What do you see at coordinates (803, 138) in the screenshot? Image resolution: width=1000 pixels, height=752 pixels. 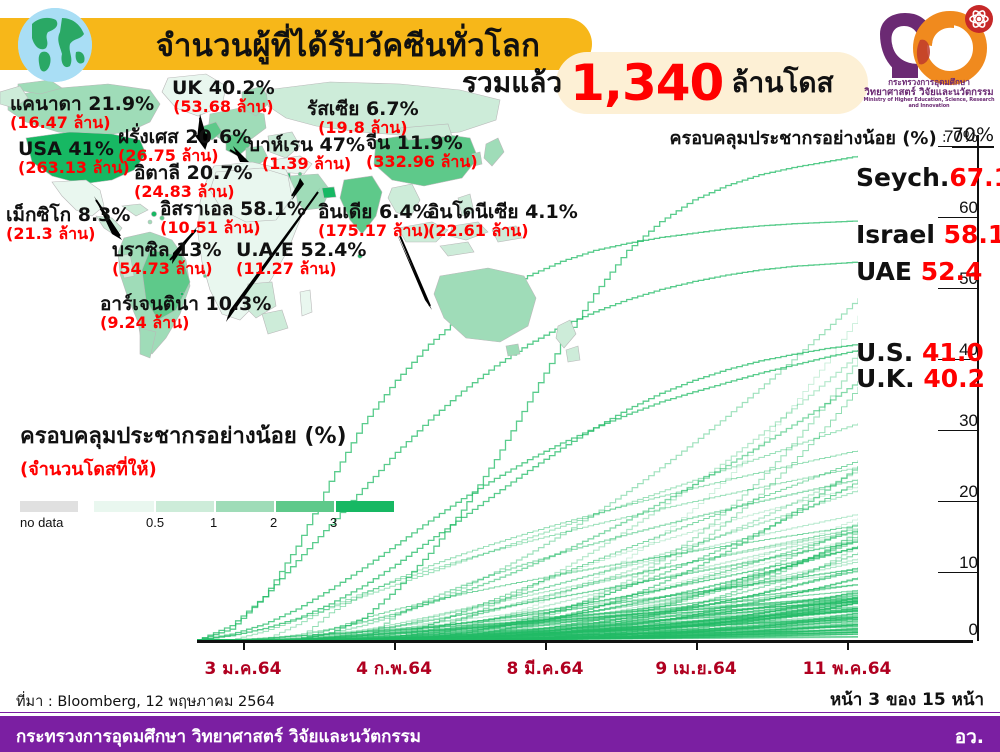 I see `coverage-note-label: ครอบคลุมประชากรอย่างน้อย (%)` at bounding box center [803, 138].